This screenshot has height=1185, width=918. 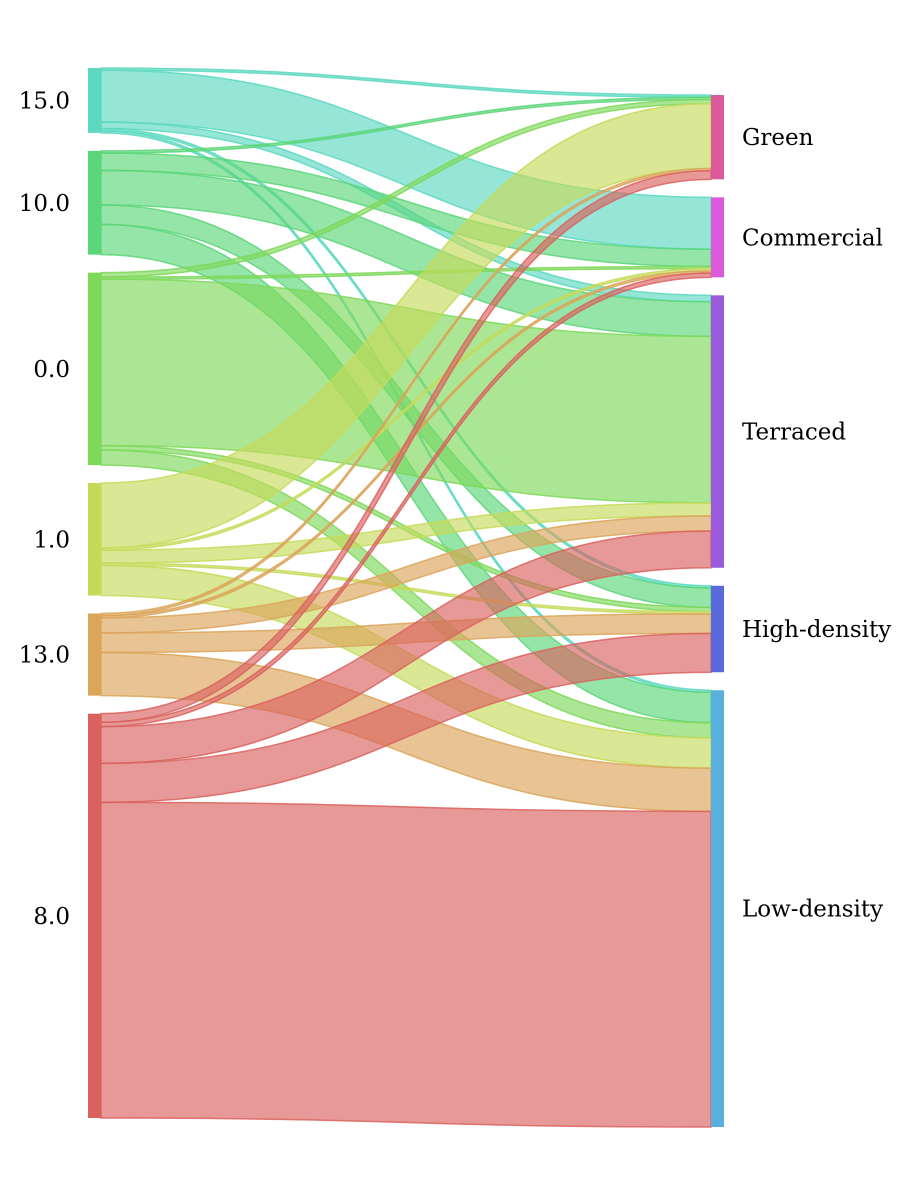 I want to click on source-label-0-0: 0.0, so click(x=51, y=370).